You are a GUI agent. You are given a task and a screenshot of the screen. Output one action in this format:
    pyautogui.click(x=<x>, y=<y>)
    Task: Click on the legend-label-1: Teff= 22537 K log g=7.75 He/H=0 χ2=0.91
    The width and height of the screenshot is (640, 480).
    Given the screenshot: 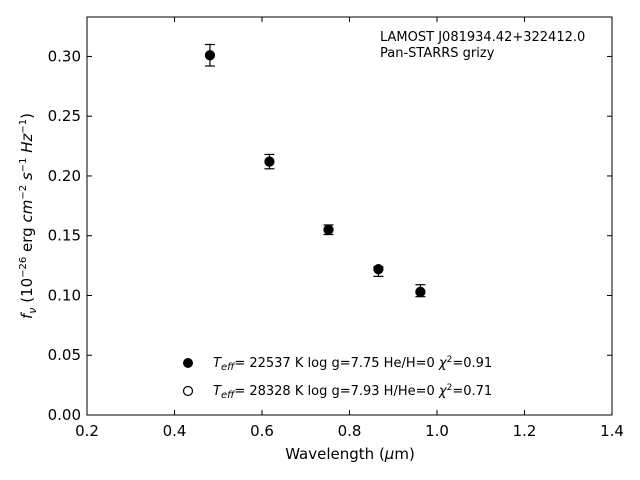 What is the action you would take?
    pyautogui.click(x=352, y=364)
    